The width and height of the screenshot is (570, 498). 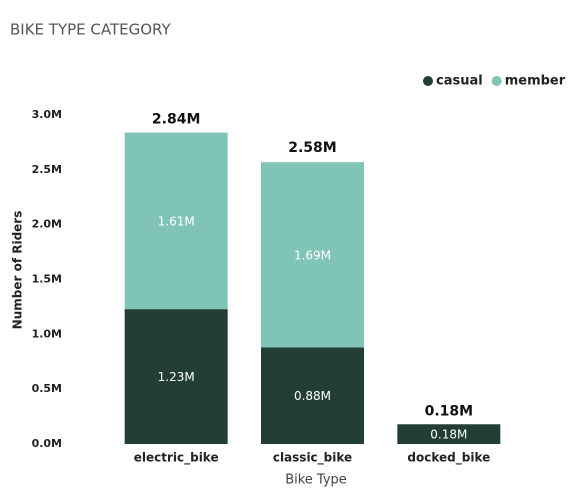 I want to click on value-label: 0.18M, so click(x=448, y=435).